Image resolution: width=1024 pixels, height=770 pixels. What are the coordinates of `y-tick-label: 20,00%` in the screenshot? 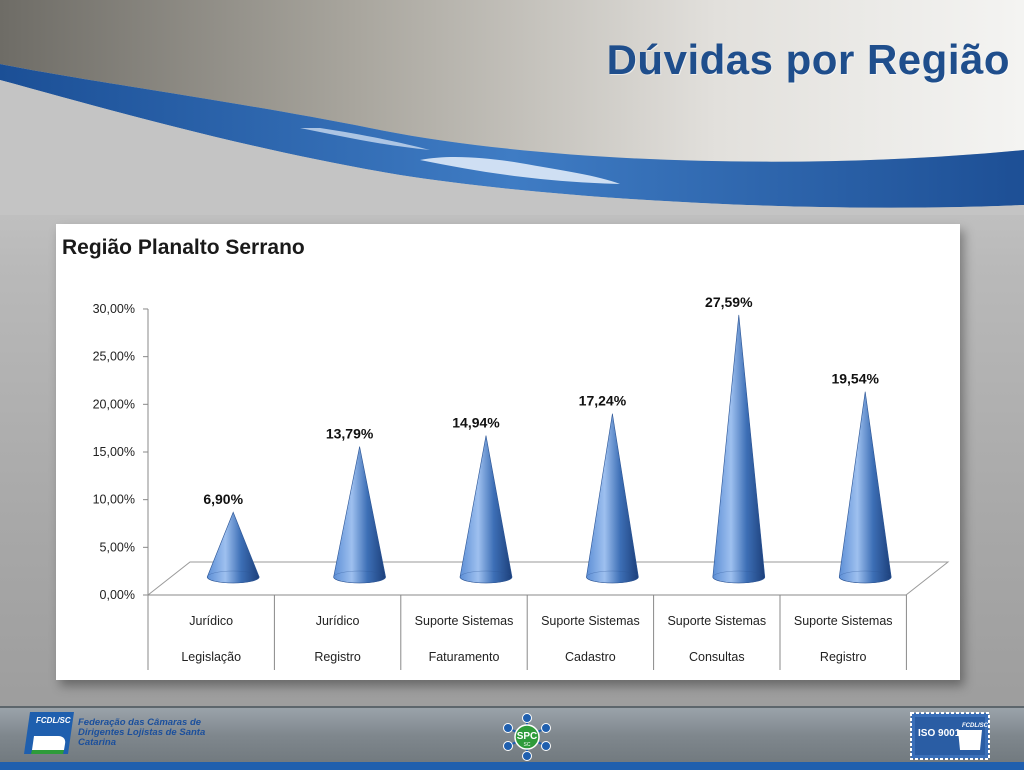 It's located at (114, 404).